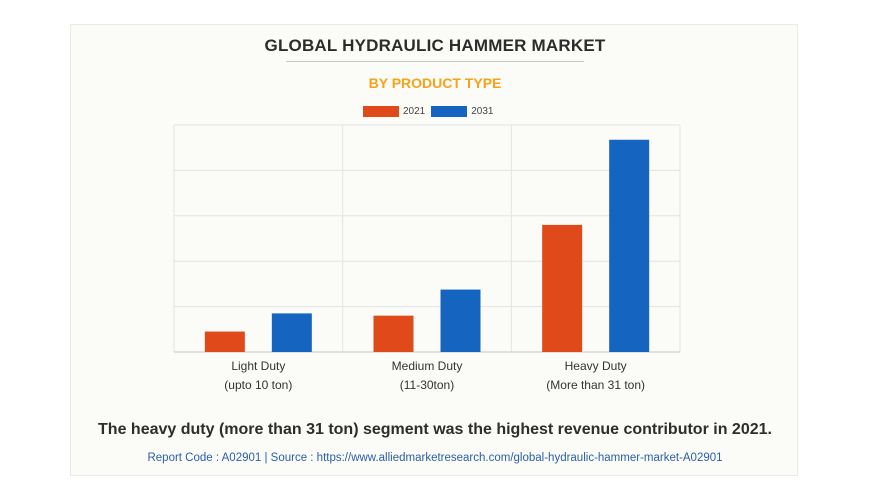 This screenshot has height=500, width=870. Describe the element at coordinates (435, 83) in the screenshot. I see `chart-subtitle: BY PRODUCT TYPE` at that location.